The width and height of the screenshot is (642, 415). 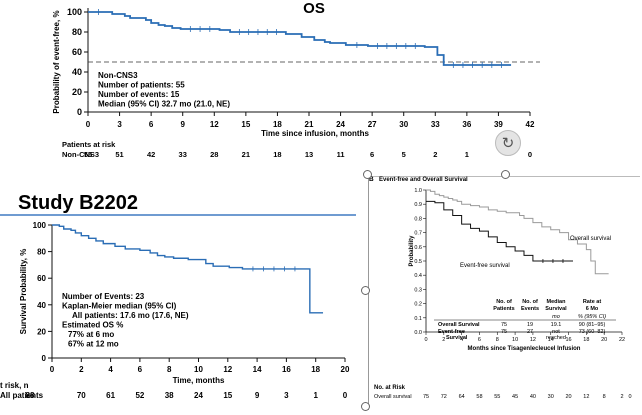 What do you see at coordinates (88, 154) in the screenshot?
I see `risk-table-value: 55` at bounding box center [88, 154].